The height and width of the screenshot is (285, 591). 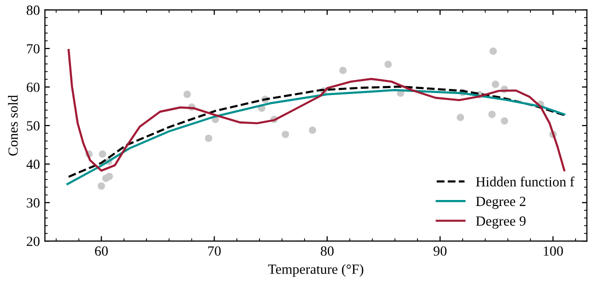 I want to click on y-tick-label: 50, so click(x=33, y=125).